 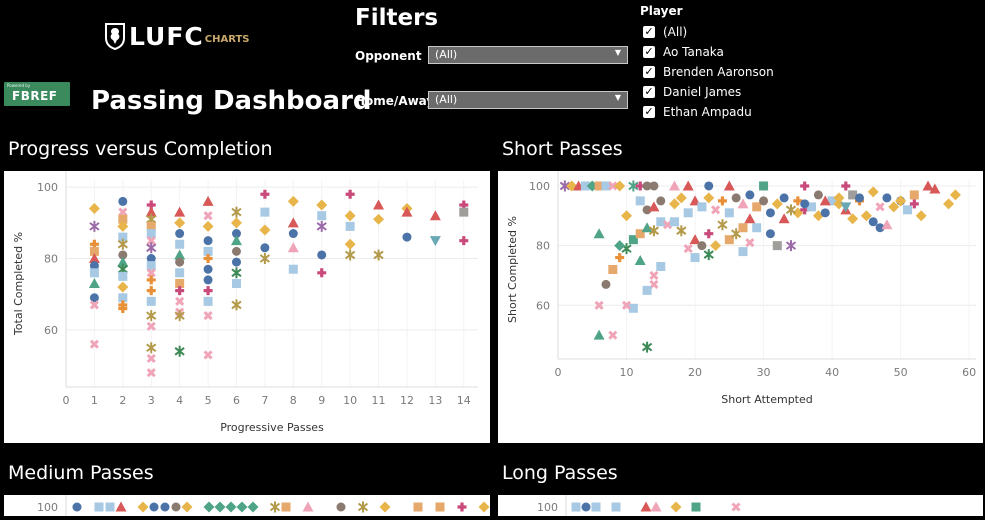 What do you see at coordinates (683, 51) in the screenshot?
I see `player-option-ao-tanaka: ✓ Ao Tanaka` at bounding box center [683, 51].